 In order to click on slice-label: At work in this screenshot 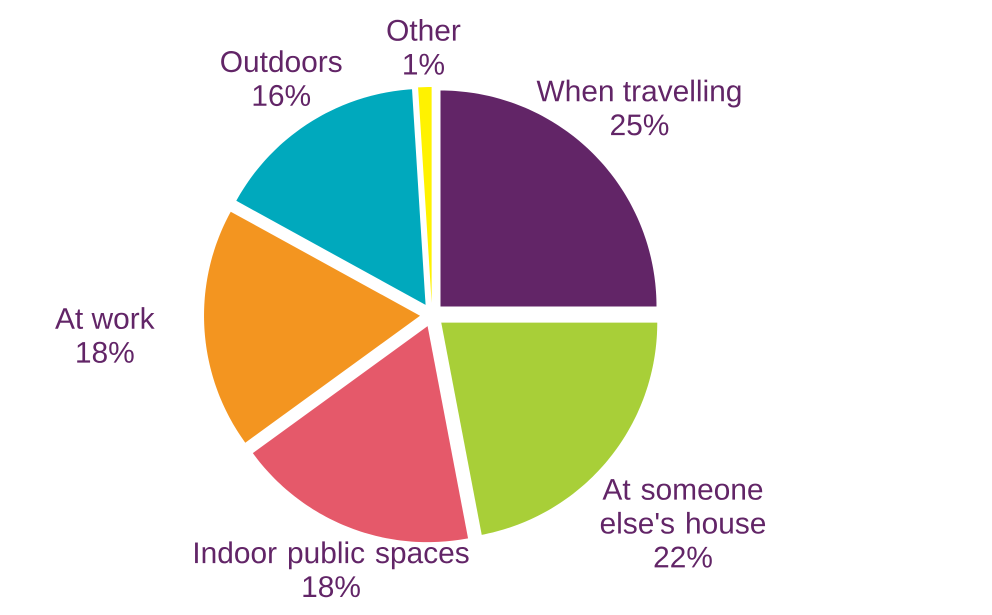, I will do `click(105, 318)`.